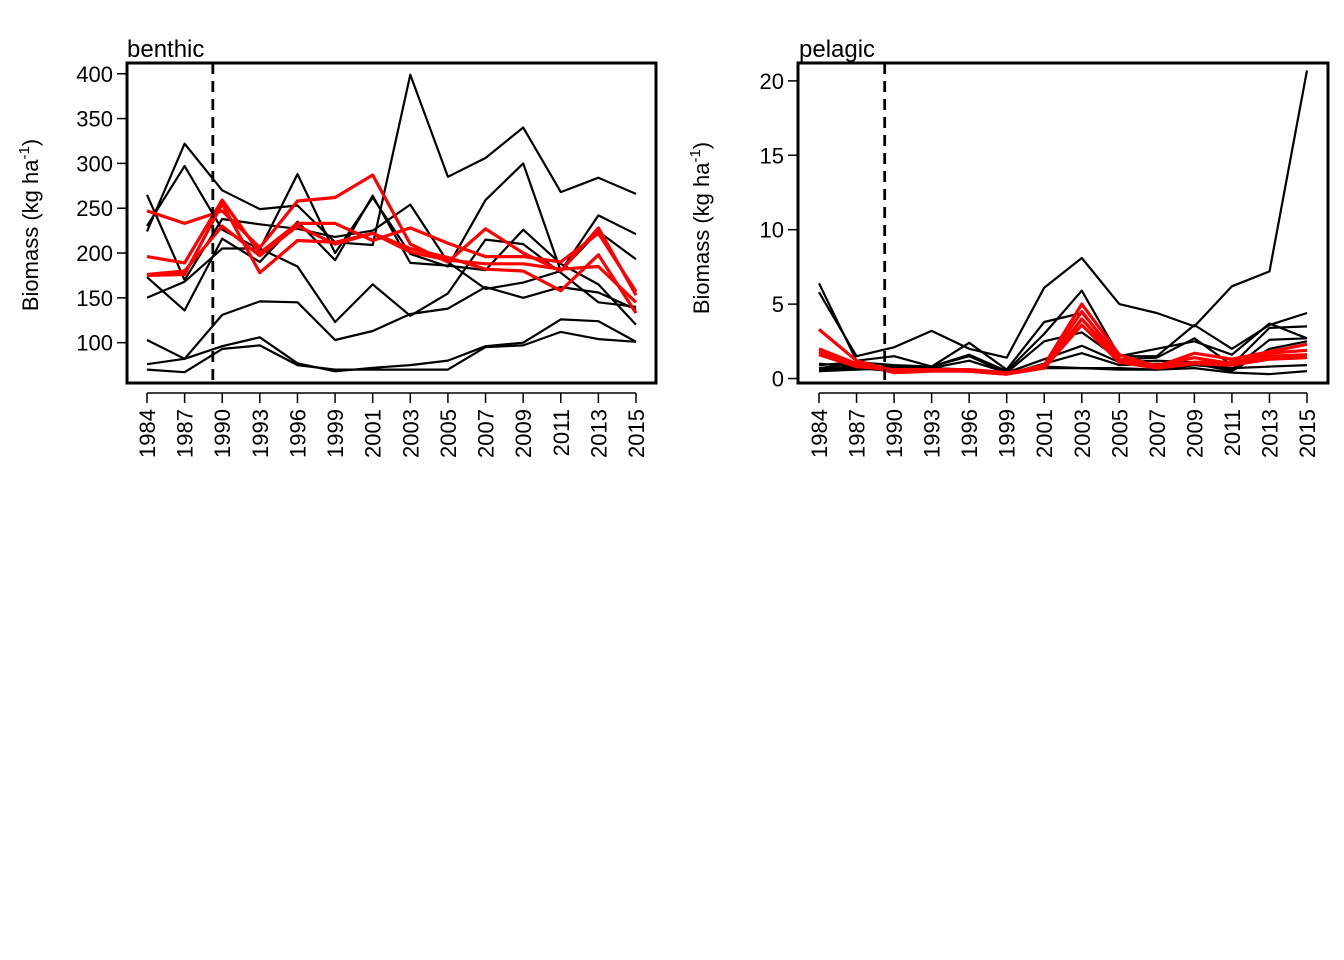 The height and width of the screenshot is (960, 1344). What do you see at coordinates (94, 253) in the screenshot?
I see `y-tick-label: 200` at bounding box center [94, 253].